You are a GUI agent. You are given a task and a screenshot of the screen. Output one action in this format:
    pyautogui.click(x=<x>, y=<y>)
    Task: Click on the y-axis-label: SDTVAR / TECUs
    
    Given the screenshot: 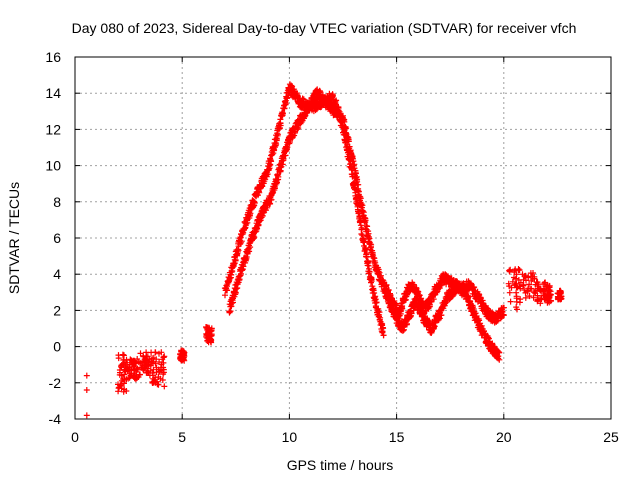 What is the action you would take?
    pyautogui.click(x=14, y=238)
    